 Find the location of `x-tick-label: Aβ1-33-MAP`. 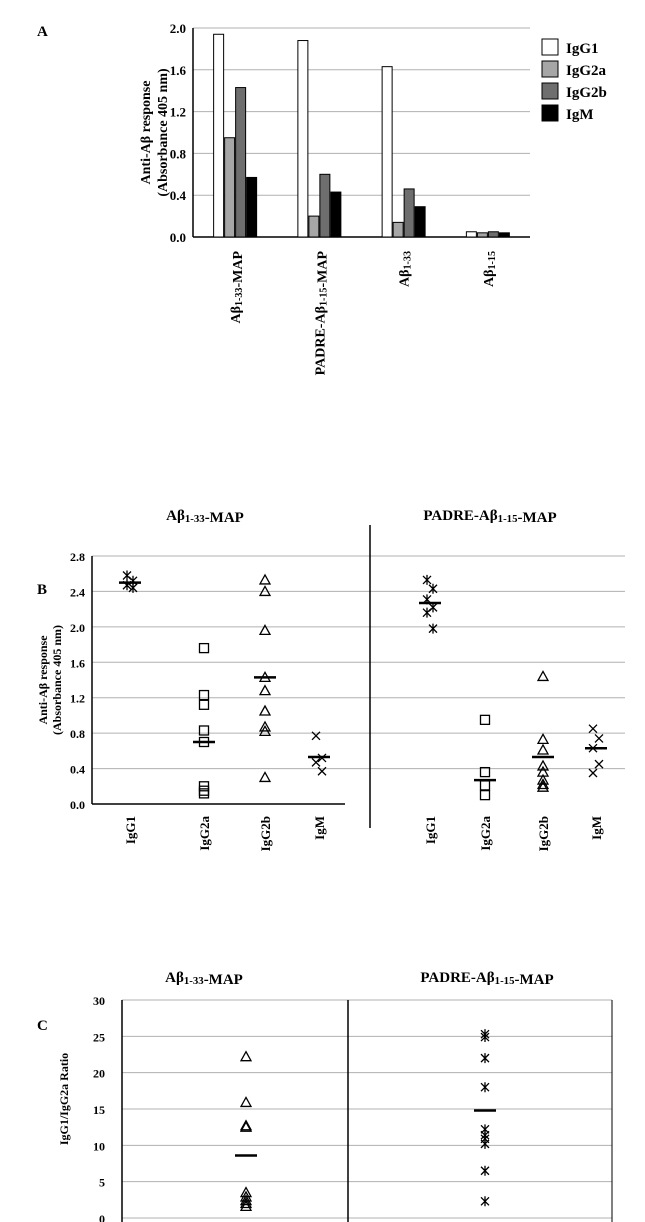

x-tick-label: Aβ1-33-MAP is located at coordinates (237, 287).